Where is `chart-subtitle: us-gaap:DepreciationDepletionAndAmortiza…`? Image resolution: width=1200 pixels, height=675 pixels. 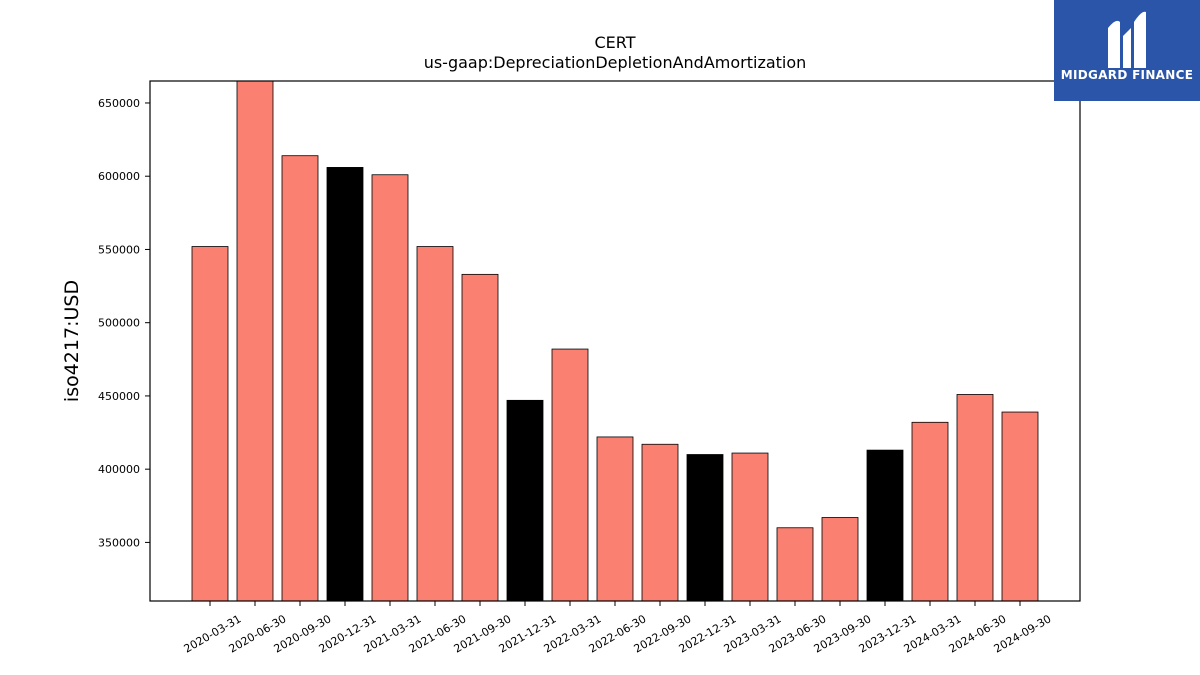 chart-subtitle: us-gaap:DepreciationDepletionAndAmortiza… is located at coordinates (615, 62).